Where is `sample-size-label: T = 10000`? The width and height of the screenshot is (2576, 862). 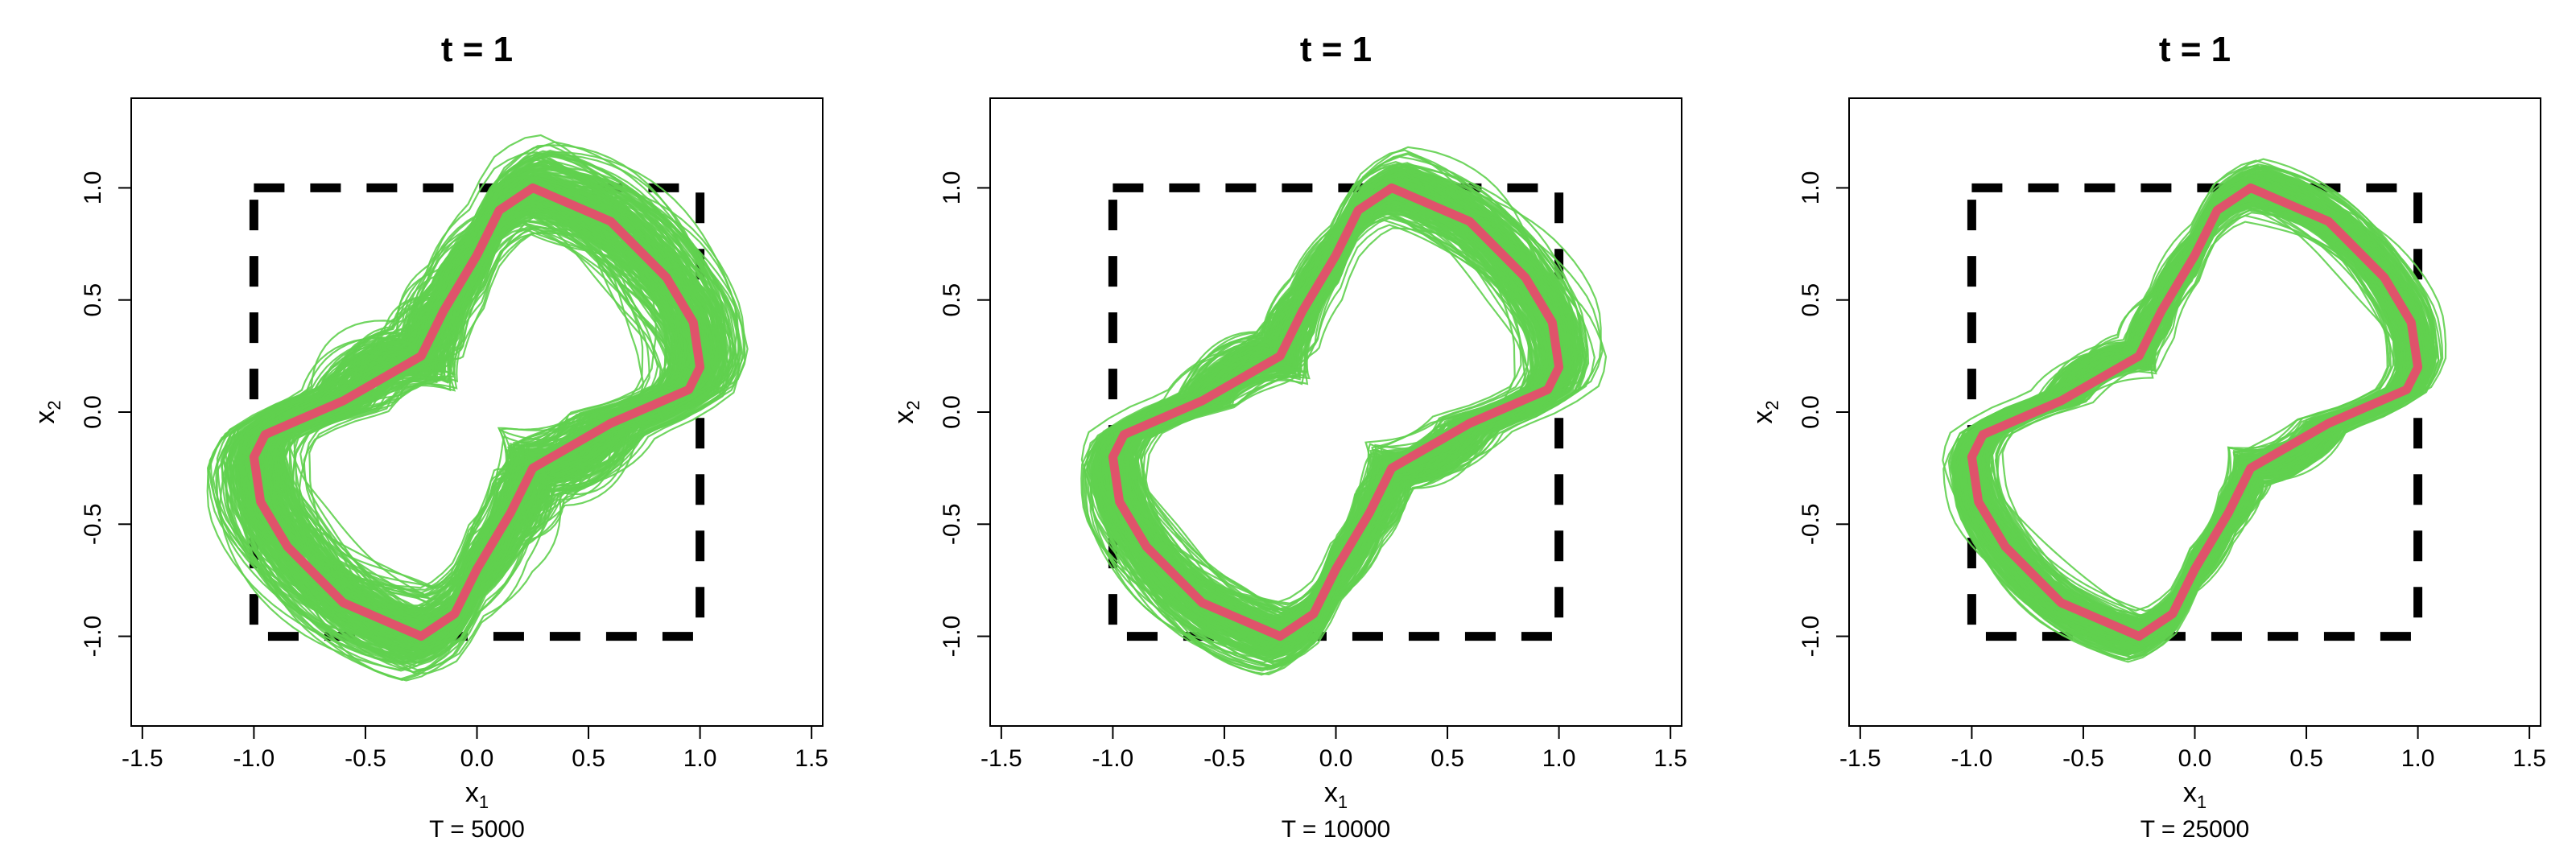 sample-size-label: T = 10000 is located at coordinates (1336, 829).